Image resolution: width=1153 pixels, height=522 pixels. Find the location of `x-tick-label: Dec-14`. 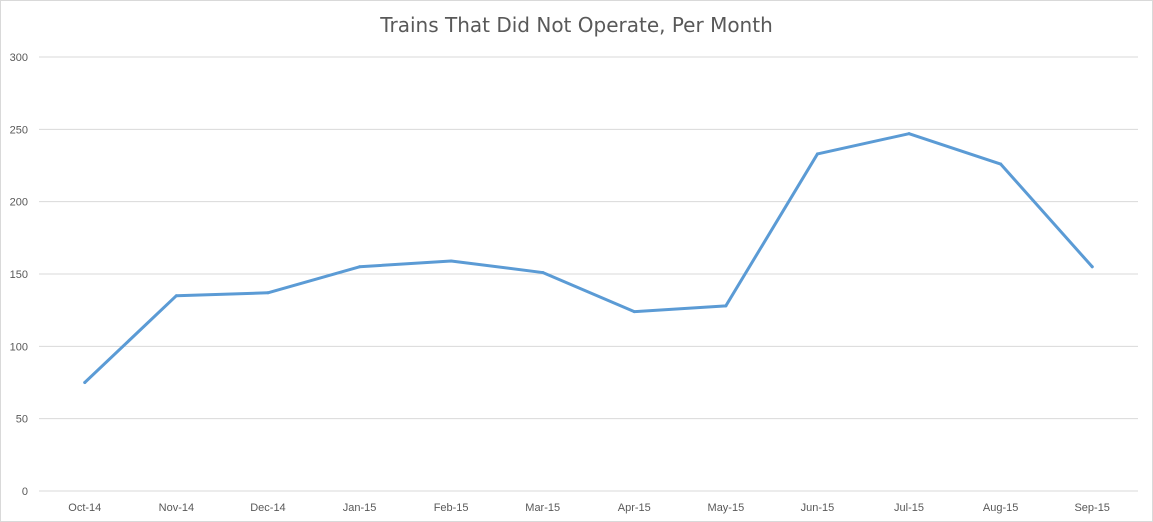

x-tick-label: Dec-14 is located at coordinates (267, 508).